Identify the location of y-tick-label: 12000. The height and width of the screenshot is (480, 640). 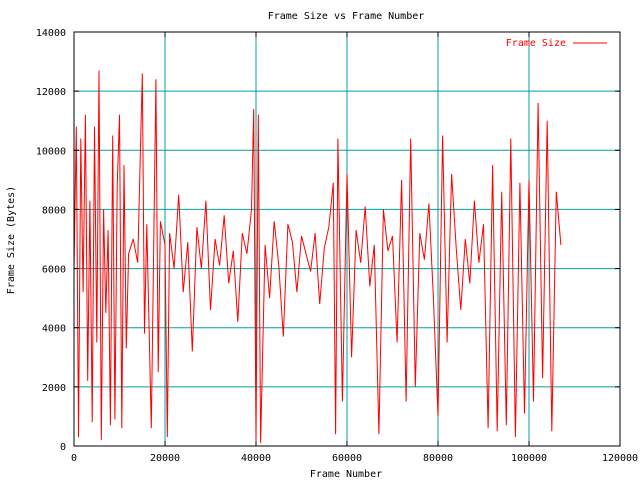
(51, 92).